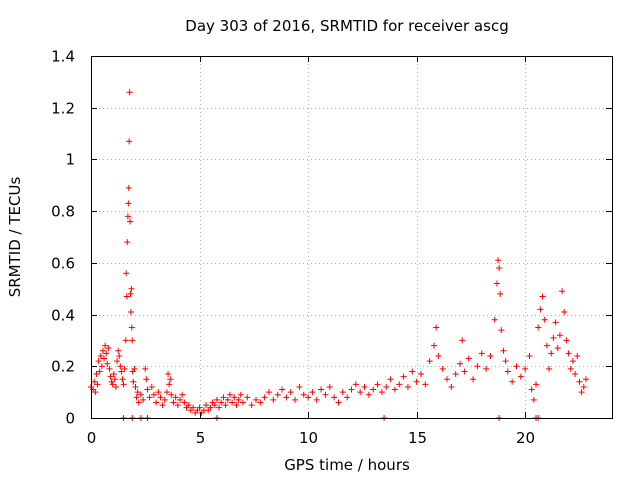  I want to click on y-tick-label: 1.4, so click(63, 57).